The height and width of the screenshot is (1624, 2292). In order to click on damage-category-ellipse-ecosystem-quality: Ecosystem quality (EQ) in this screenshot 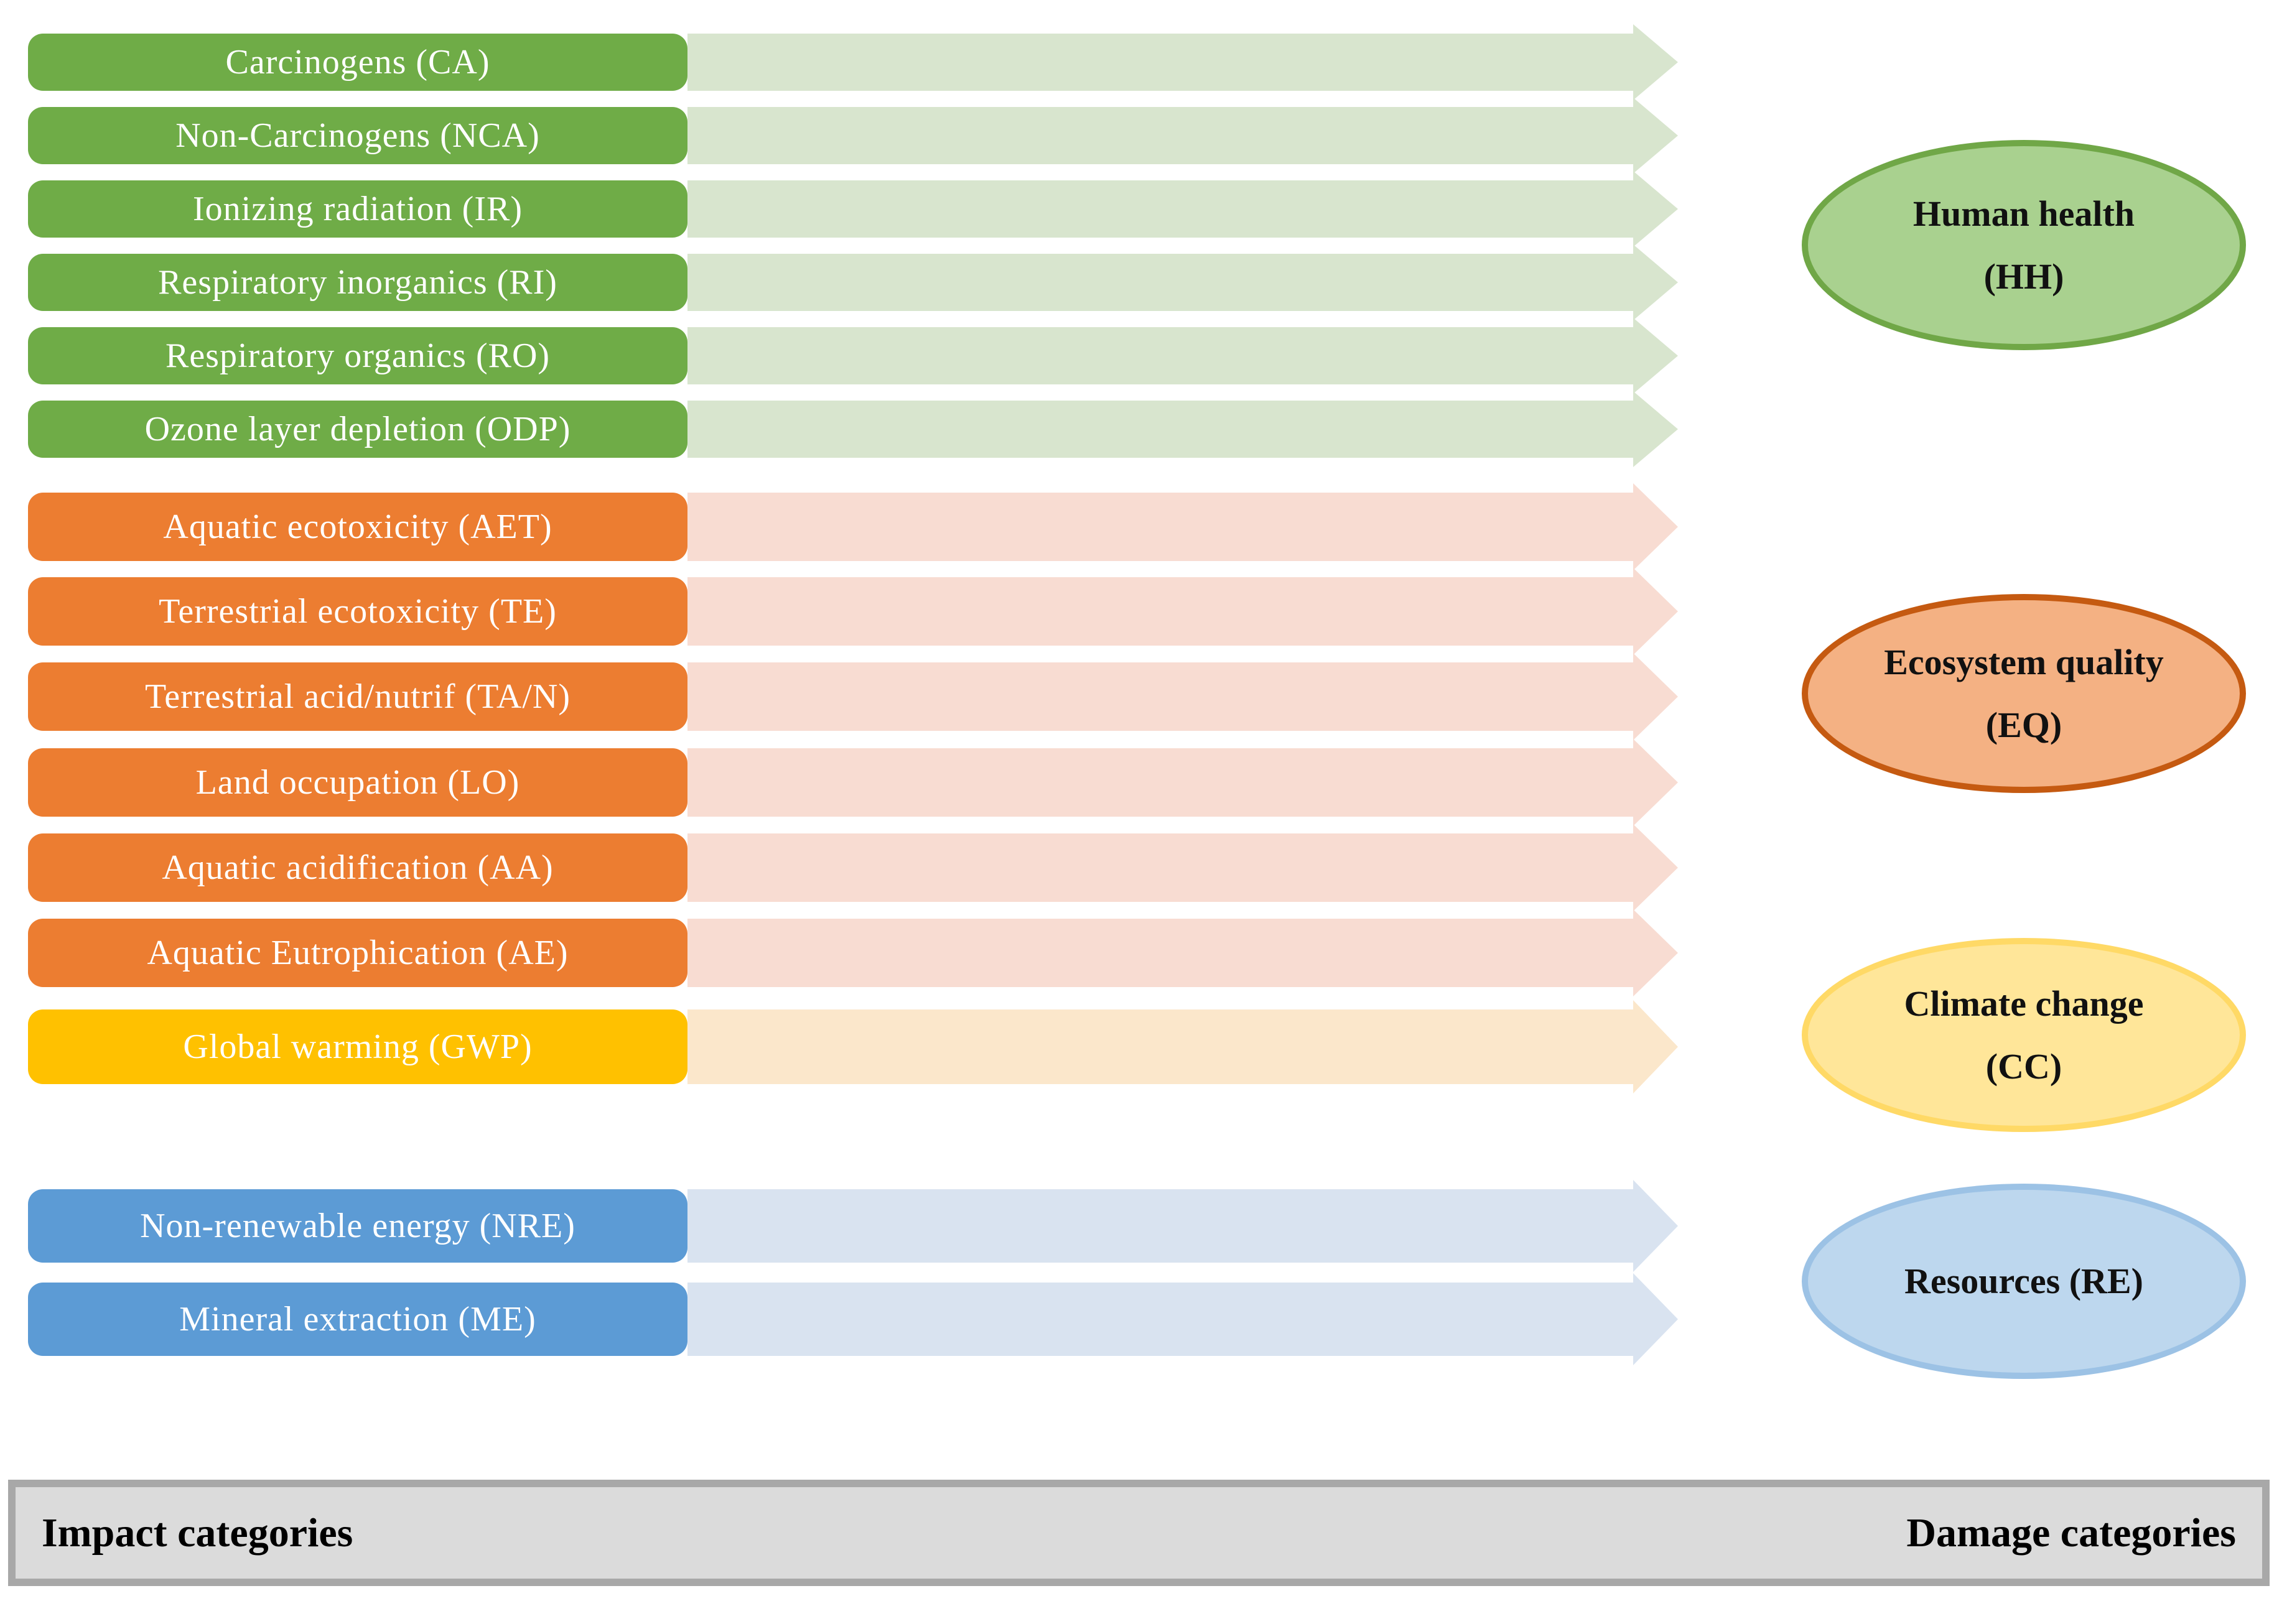, I will do `click(2024, 693)`.